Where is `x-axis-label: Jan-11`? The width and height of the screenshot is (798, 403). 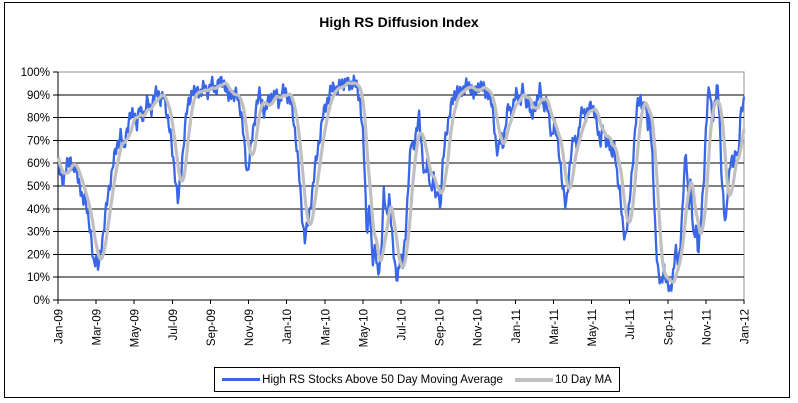
x-axis-label: Jan-11 is located at coordinates (517, 326).